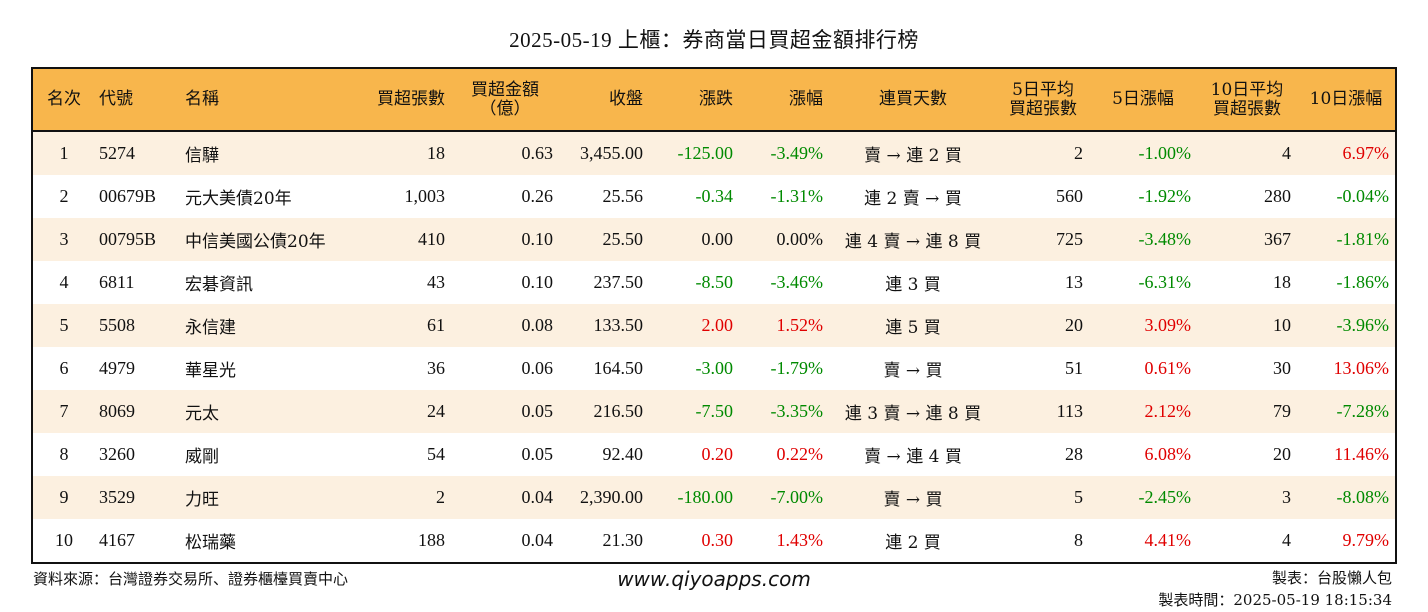 This screenshot has height=612, width=1428. What do you see at coordinates (138, 325) in the screenshot?
I see `cell-code: 5508` at bounding box center [138, 325].